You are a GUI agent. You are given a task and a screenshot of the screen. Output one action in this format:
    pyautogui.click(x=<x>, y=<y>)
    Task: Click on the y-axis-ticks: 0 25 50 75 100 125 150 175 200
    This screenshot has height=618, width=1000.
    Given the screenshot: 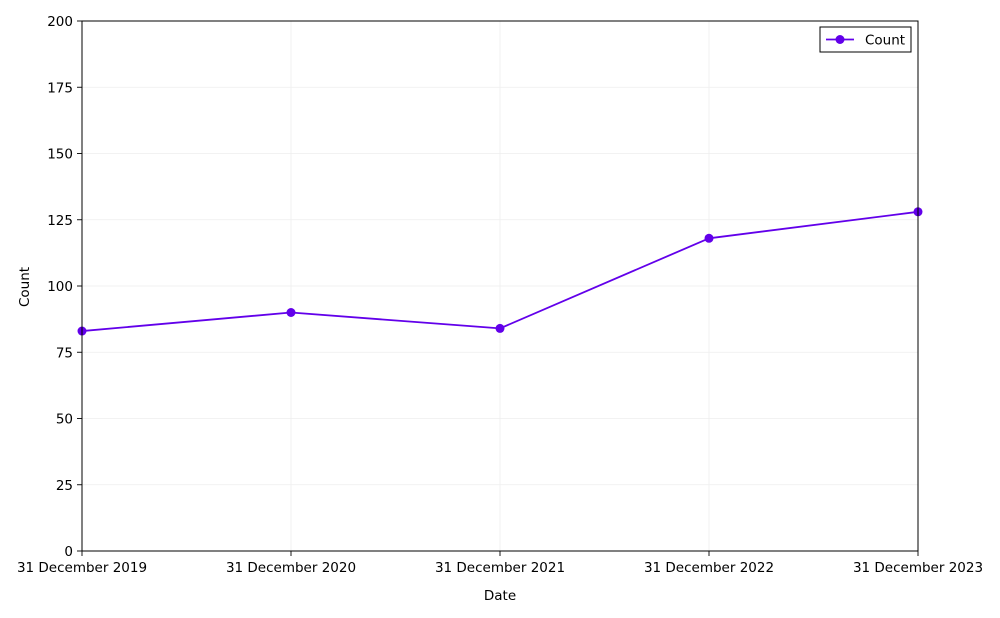 What is the action you would take?
    pyautogui.click(x=64, y=287)
    